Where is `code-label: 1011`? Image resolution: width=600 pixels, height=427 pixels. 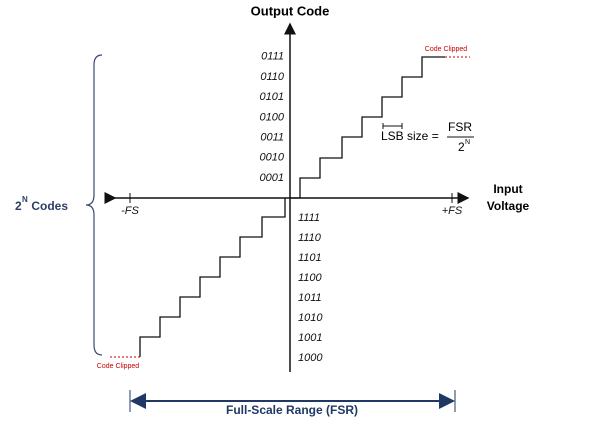
code-label: 1011 is located at coordinates (310, 298).